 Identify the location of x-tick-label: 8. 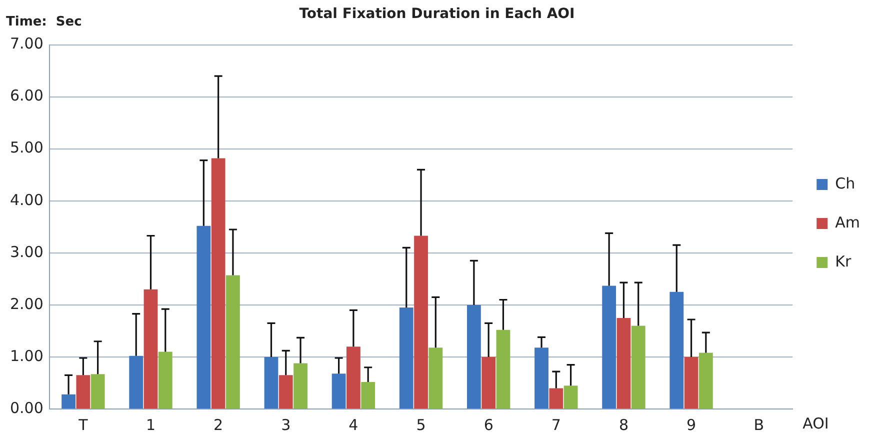
(623, 425).